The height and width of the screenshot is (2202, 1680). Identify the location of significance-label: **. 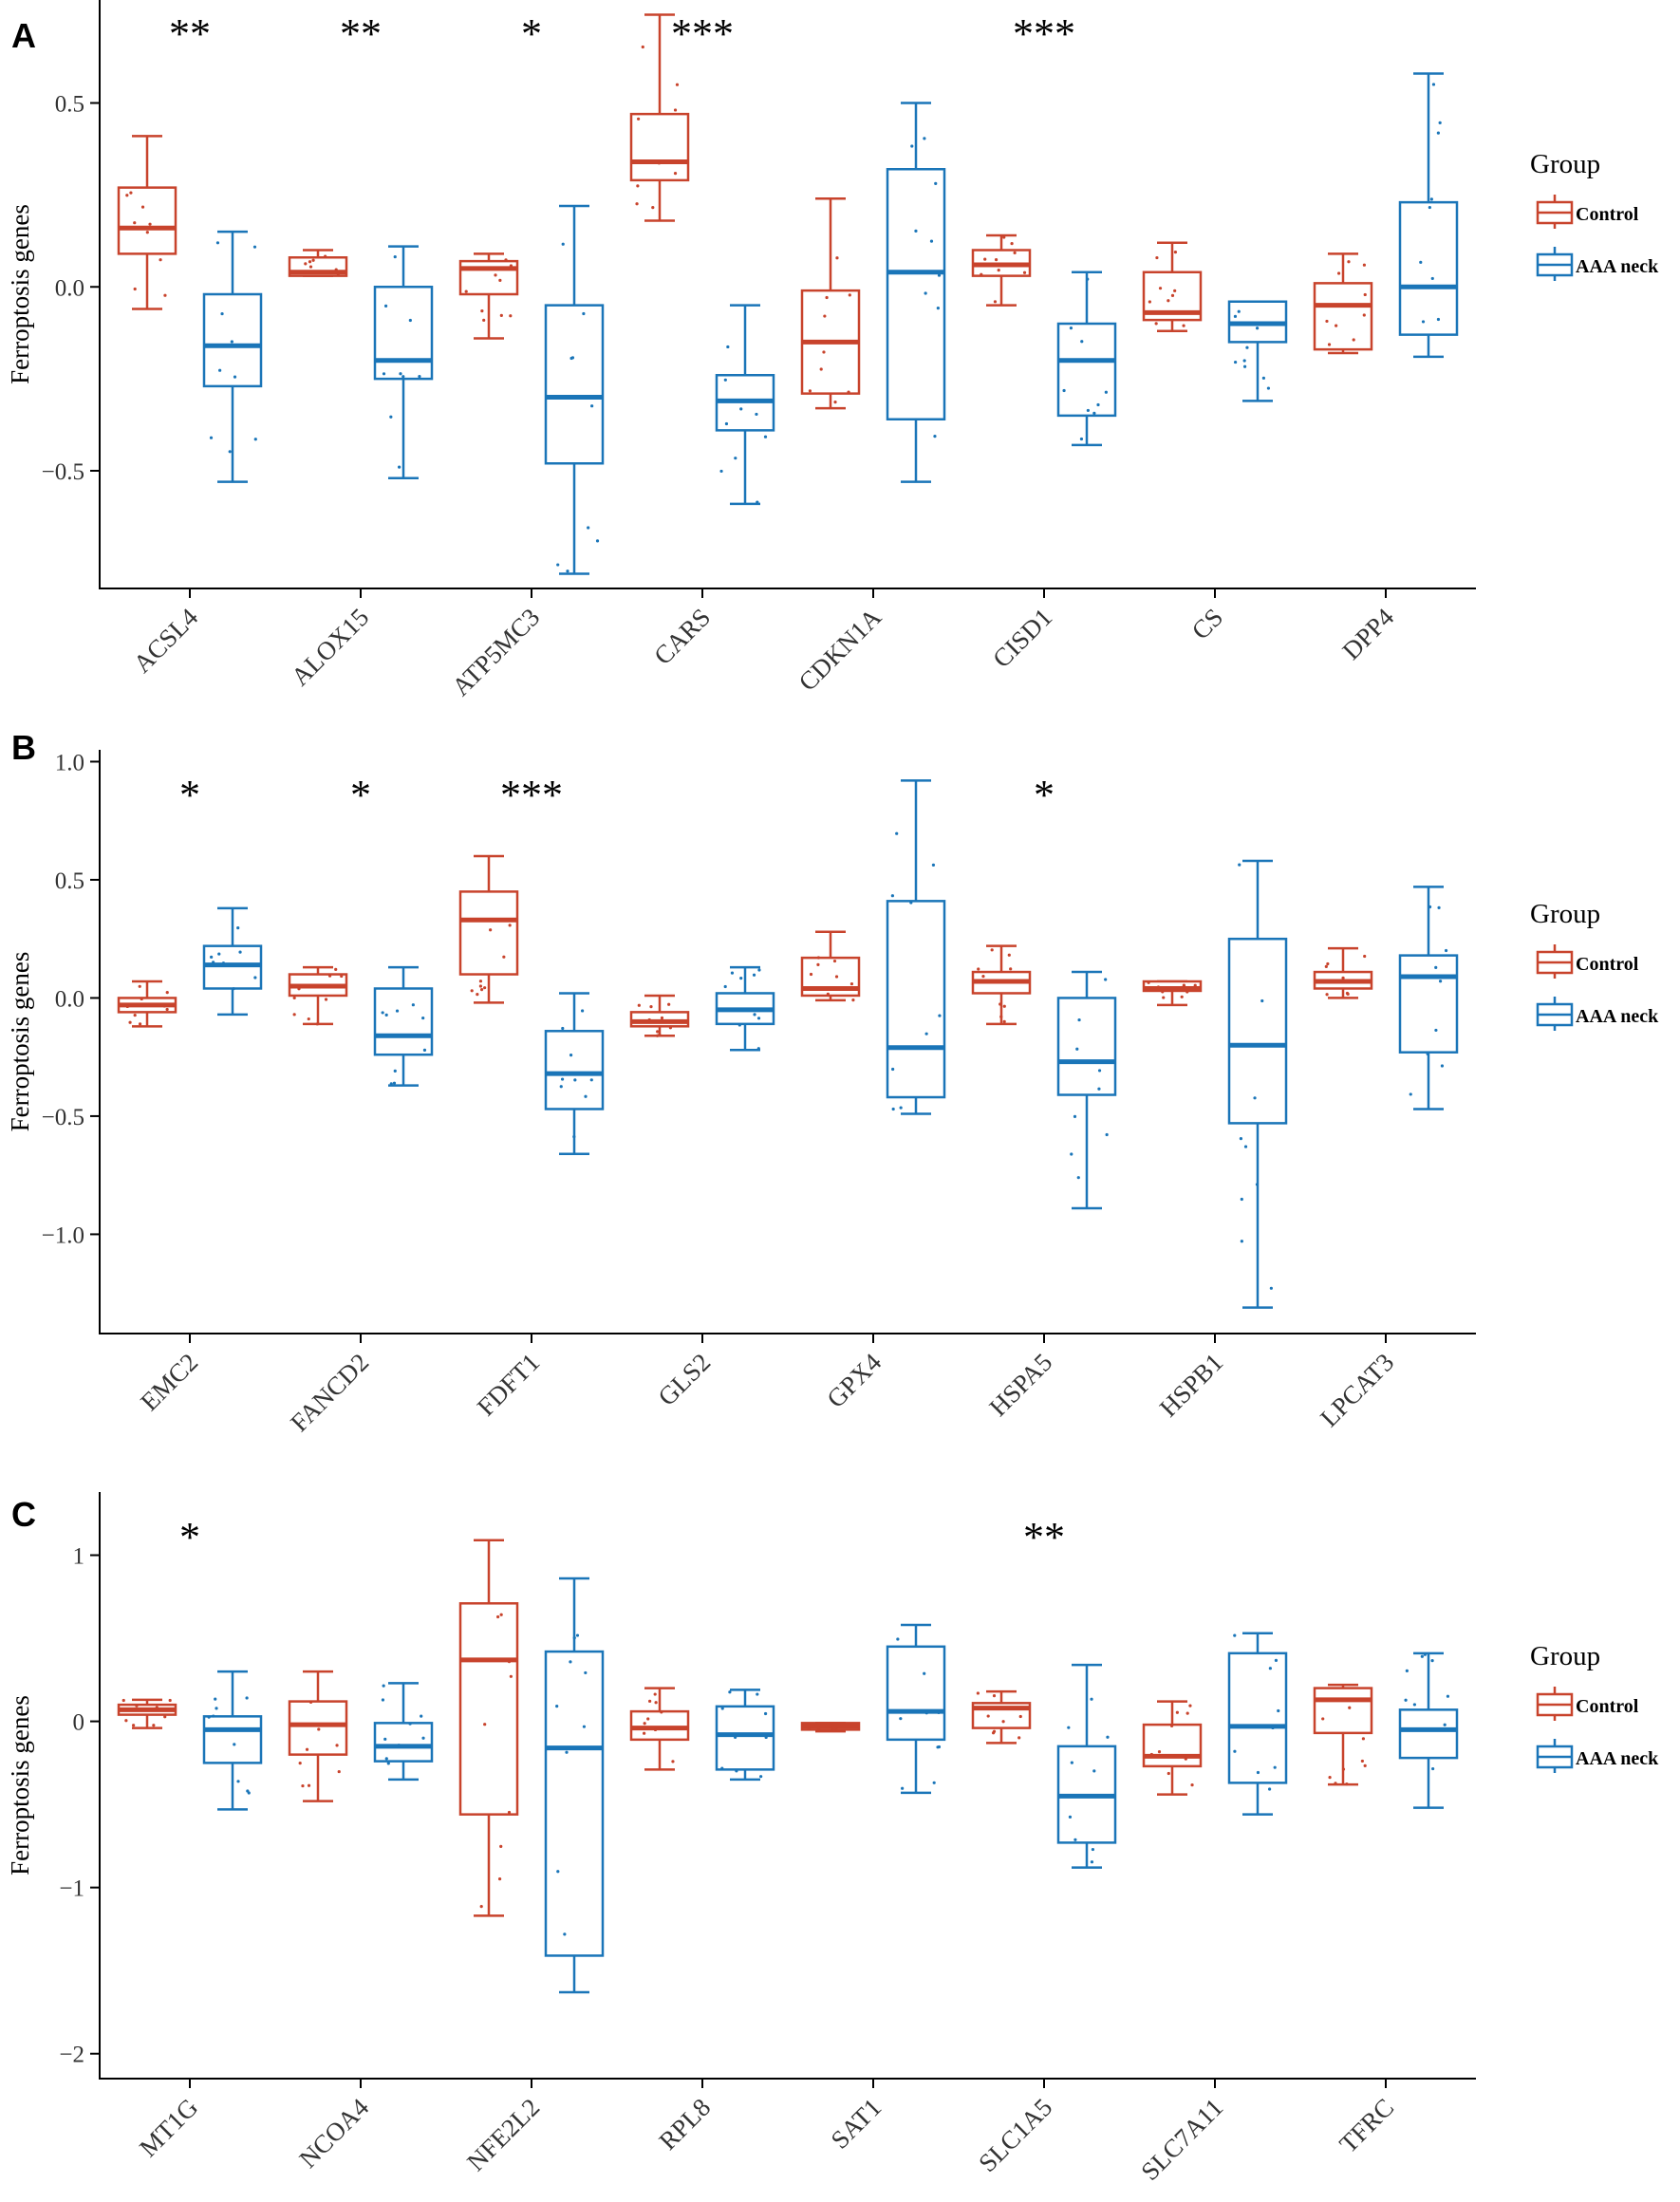
(1044, 1537).